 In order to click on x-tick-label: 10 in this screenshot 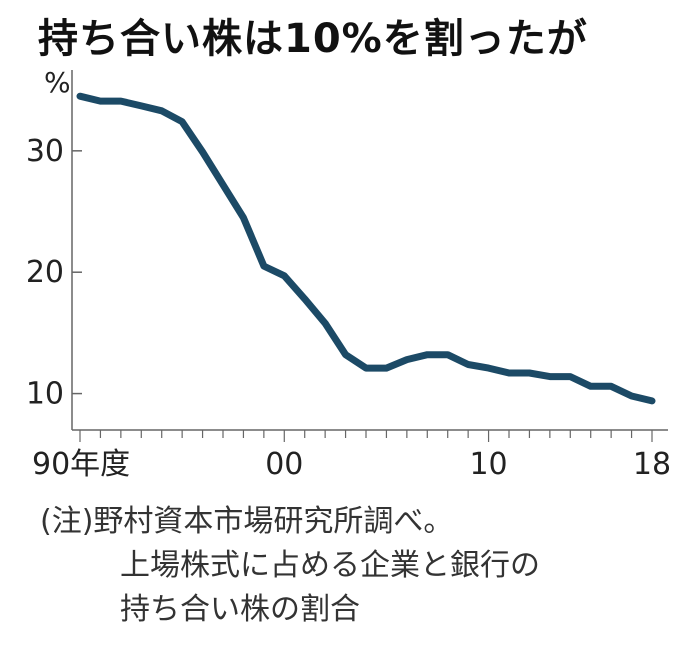, I will do `click(488, 464)`.